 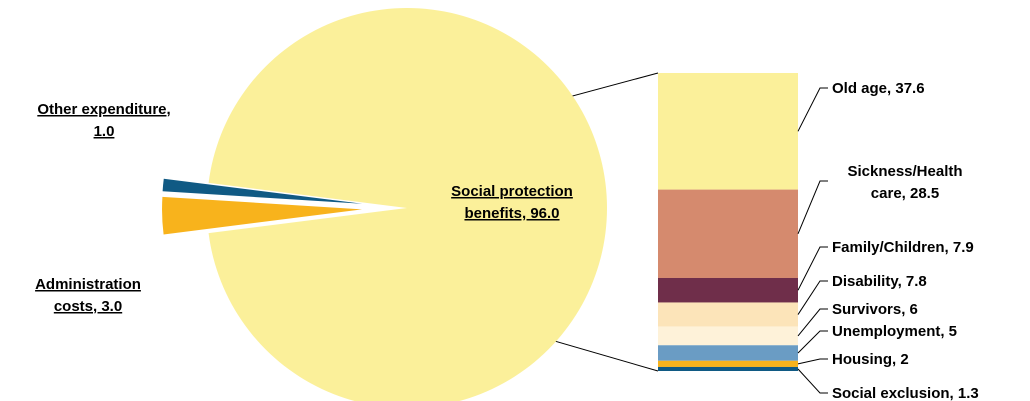 I want to click on leader-line-old-age, so click(x=812, y=109).